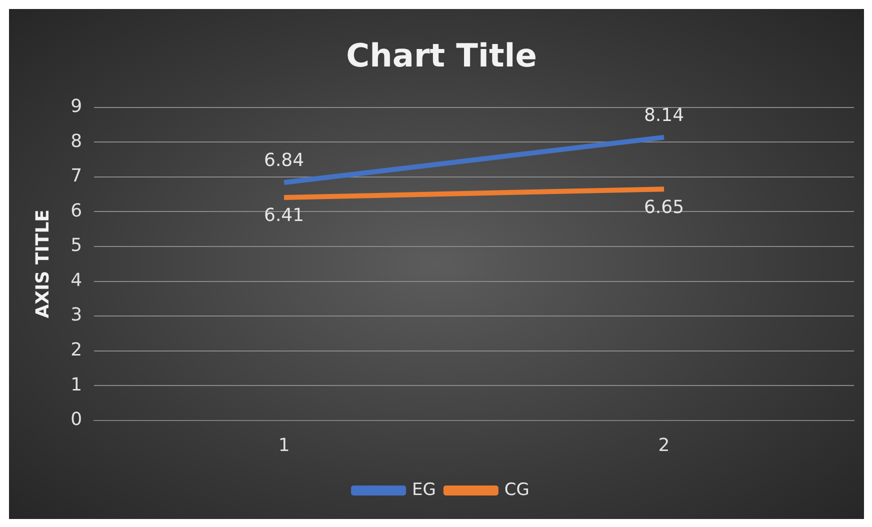  What do you see at coordinates (424, 490) in the screenshot?
I see `legend-label: EG` at bounding box center [424, 490].